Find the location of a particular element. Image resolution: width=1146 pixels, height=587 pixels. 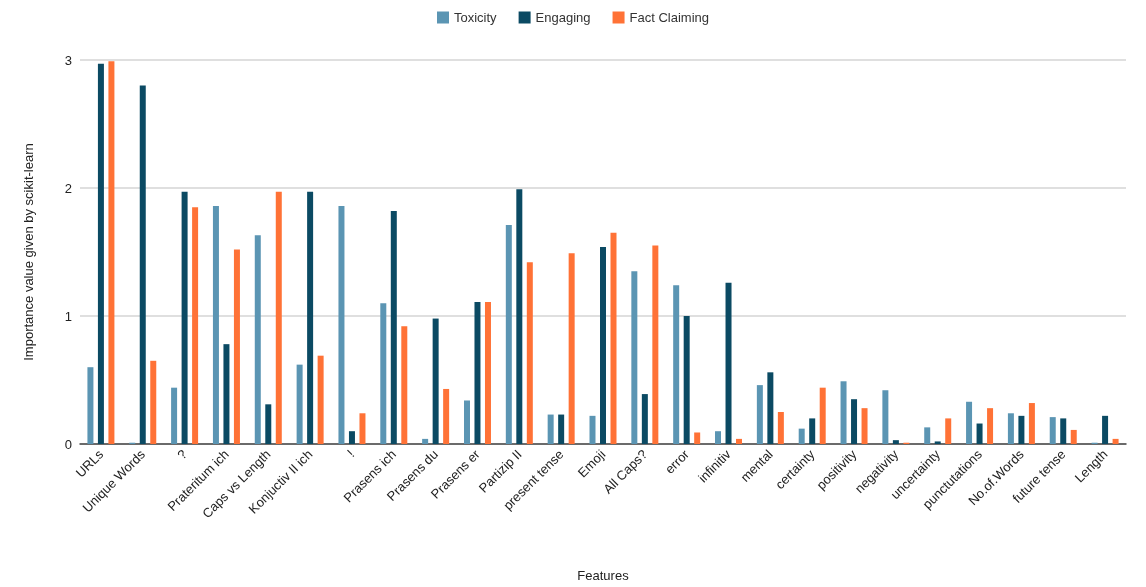

y-axis-title: Importance value given by scikit-learn is located at coordinates (28, 252).